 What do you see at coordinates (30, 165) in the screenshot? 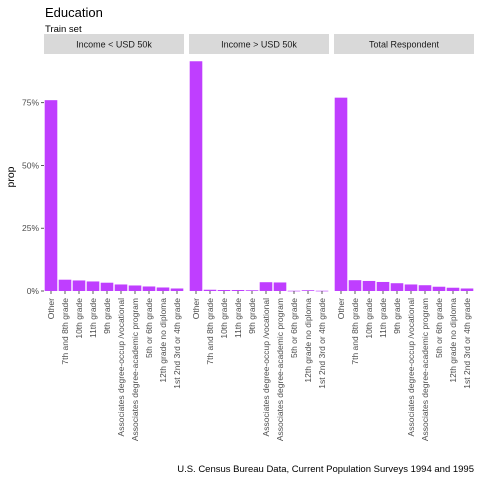
I see `y-tick-label: 50%` at bounding box center [30, 165].